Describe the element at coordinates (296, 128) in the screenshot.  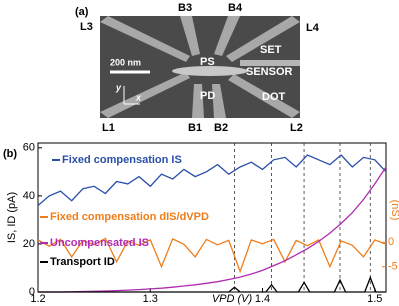
I see `gate-label: L2` at that location.